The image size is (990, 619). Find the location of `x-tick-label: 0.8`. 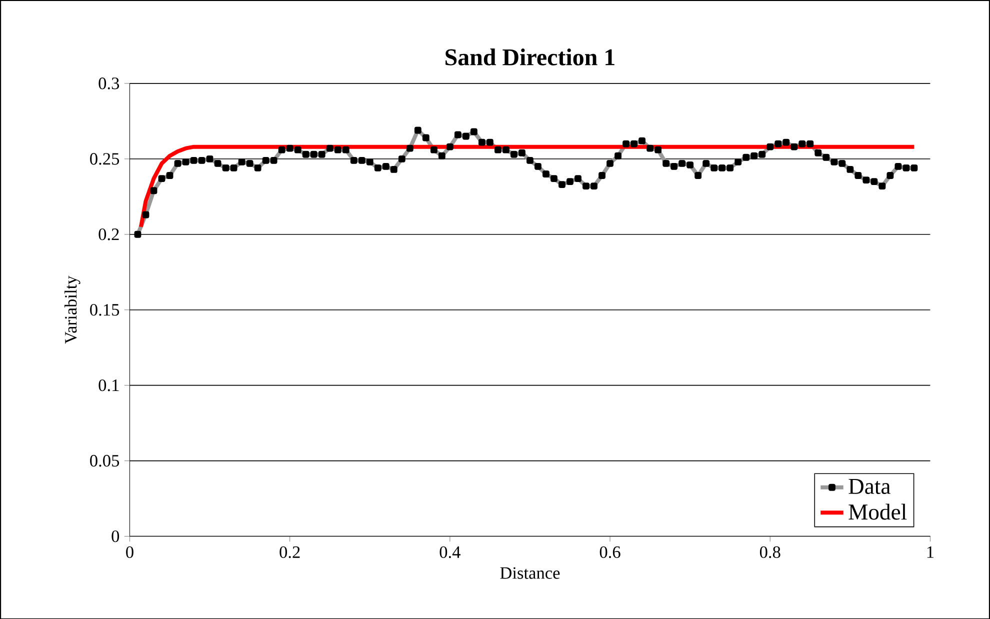

x-tick-label: 0.8 is located at coordinates (770, 552).